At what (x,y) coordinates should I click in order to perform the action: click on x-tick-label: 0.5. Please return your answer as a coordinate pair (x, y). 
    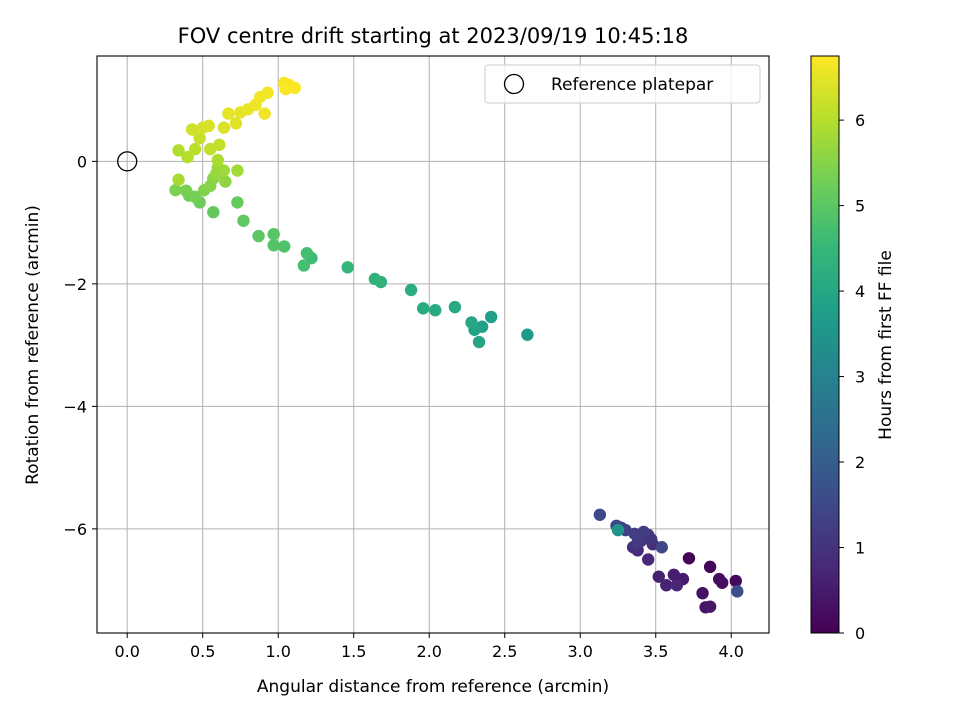
    Looking at the image, I should click on (202, 651).